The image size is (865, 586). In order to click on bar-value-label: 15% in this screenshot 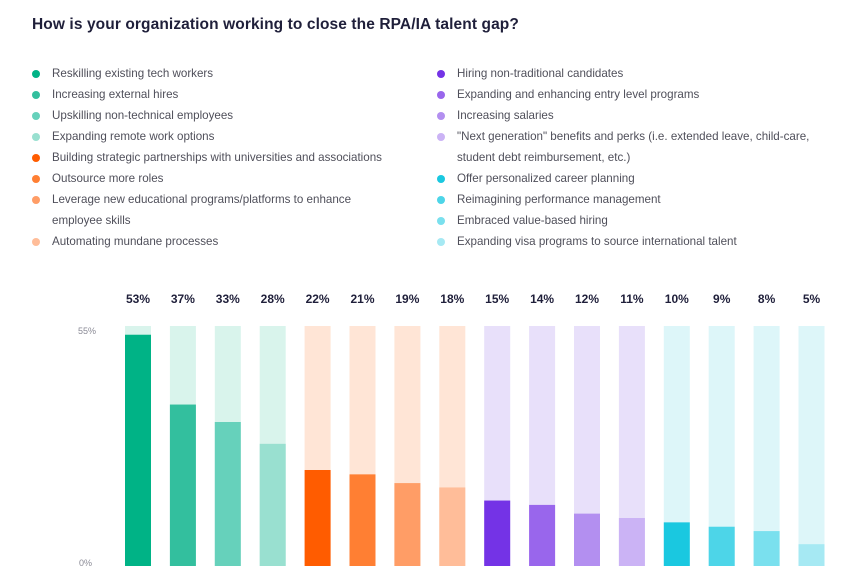, I will do `click(497, 299)`.